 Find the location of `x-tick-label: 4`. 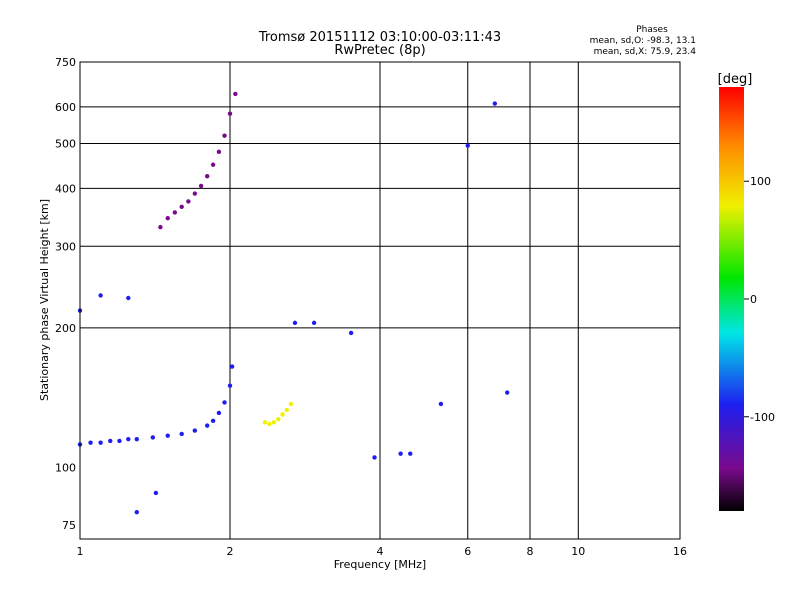

x-tick-label: 4 is located at coordinates (380, 551).